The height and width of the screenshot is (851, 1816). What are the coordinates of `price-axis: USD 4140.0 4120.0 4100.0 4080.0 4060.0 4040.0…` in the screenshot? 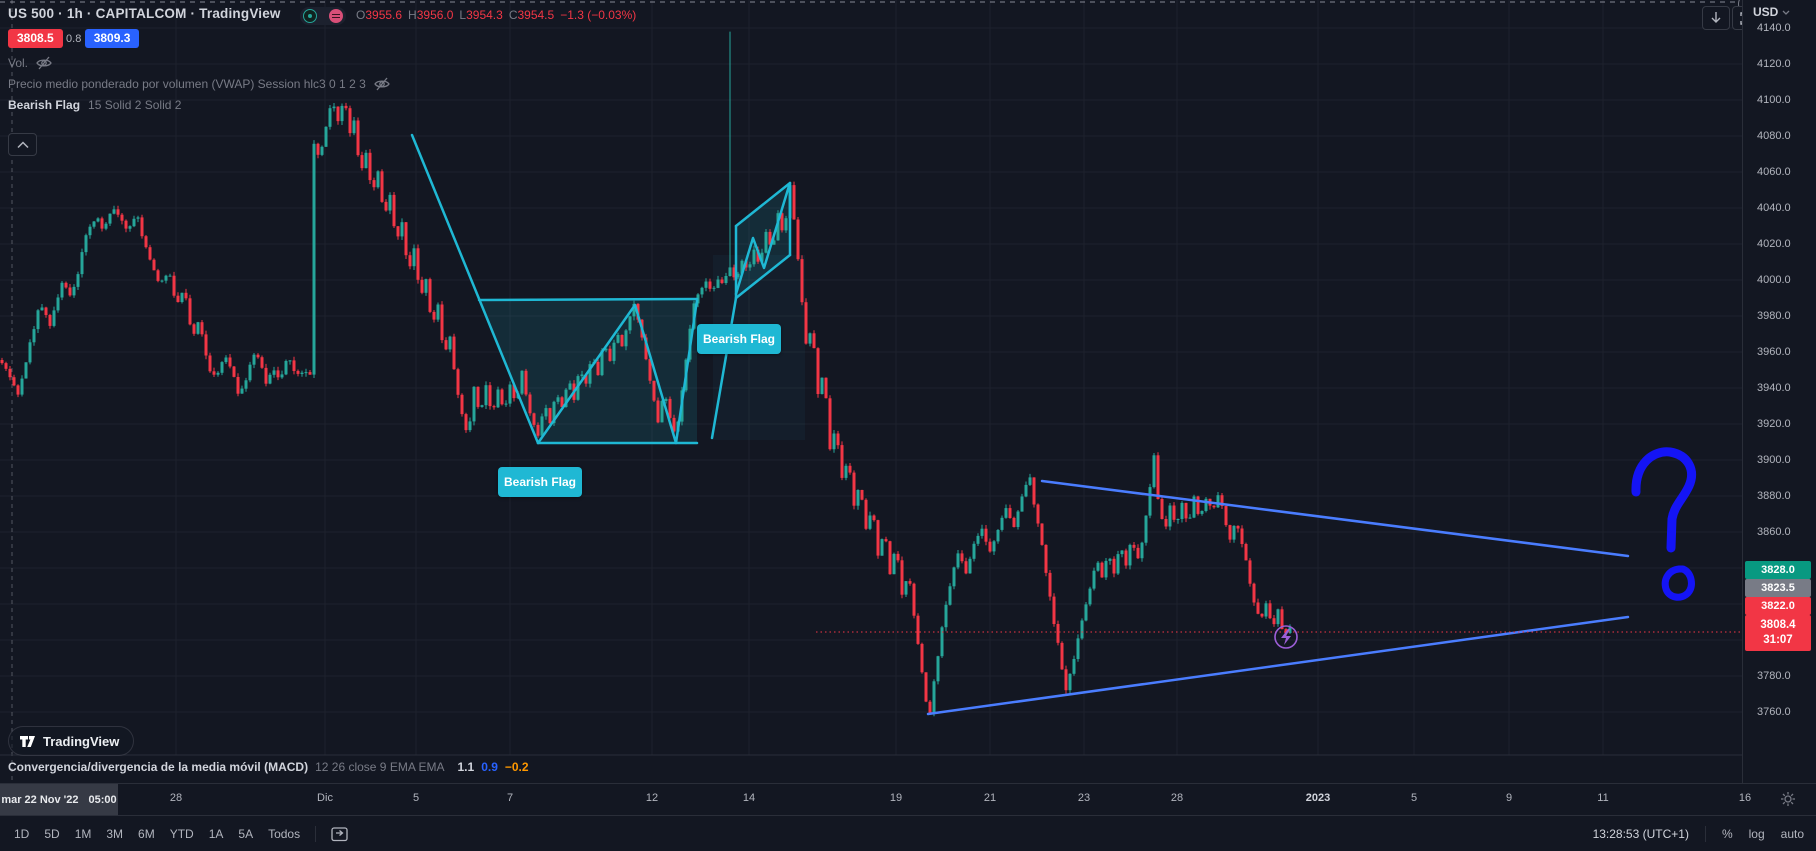 It's located at (1779, 391).